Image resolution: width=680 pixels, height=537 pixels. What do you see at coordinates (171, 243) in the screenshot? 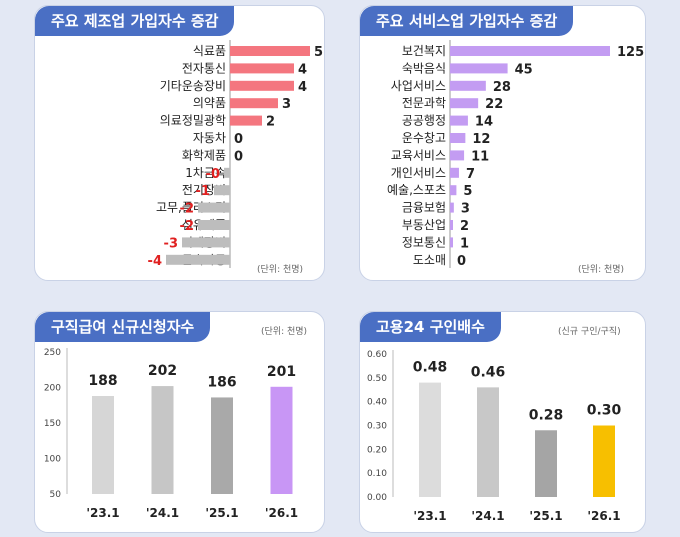
I see `value-label: -3` at bounding box center [171, 243].